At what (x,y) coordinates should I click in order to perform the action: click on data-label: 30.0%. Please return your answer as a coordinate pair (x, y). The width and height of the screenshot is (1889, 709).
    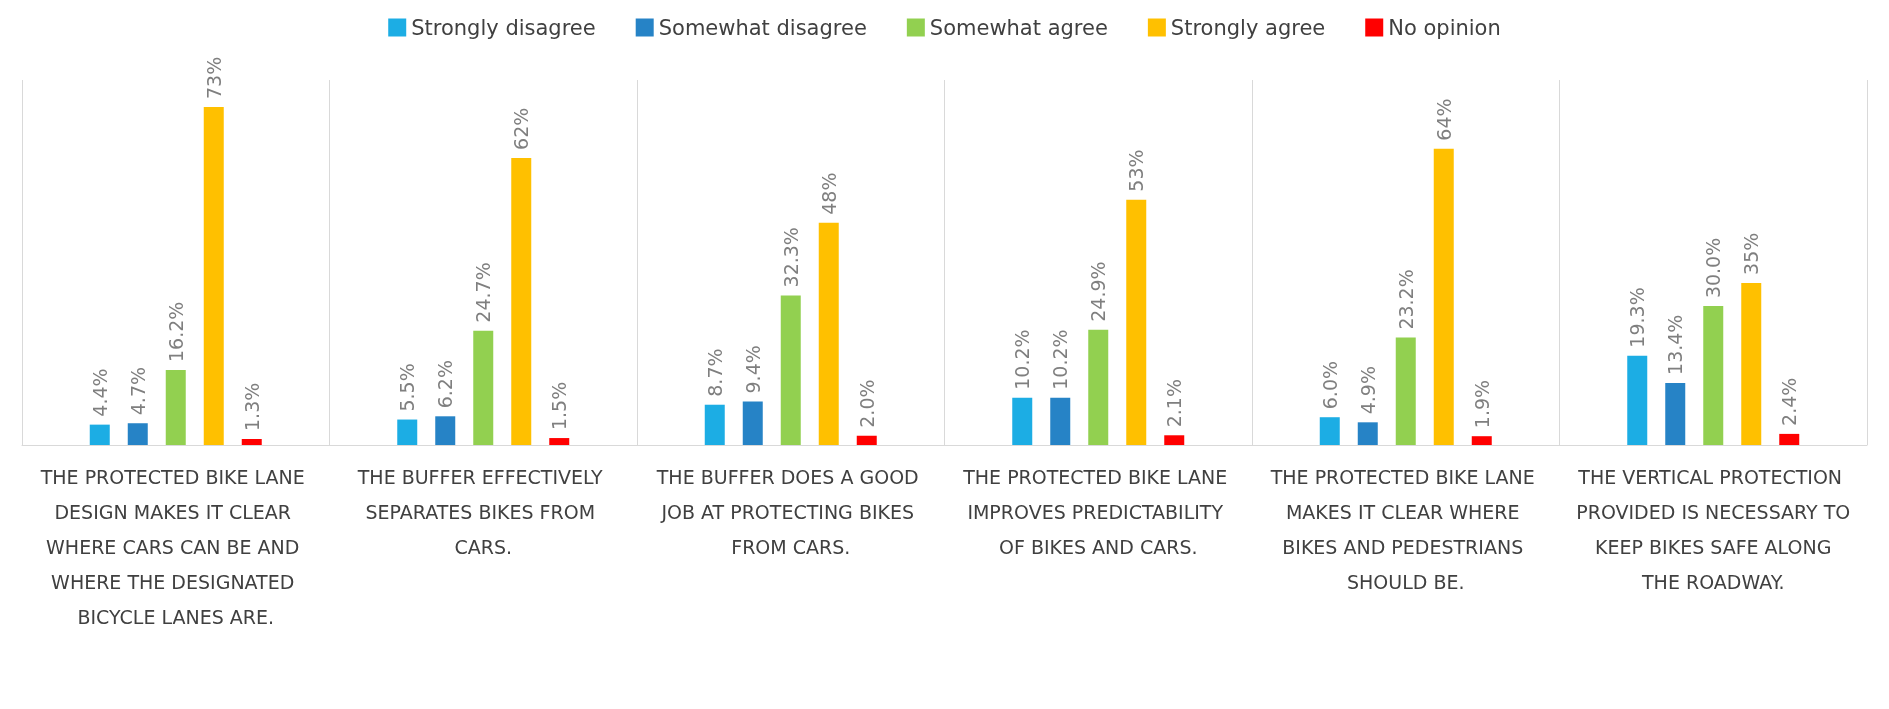
    Looking at the image, I should click on (1713, 268).